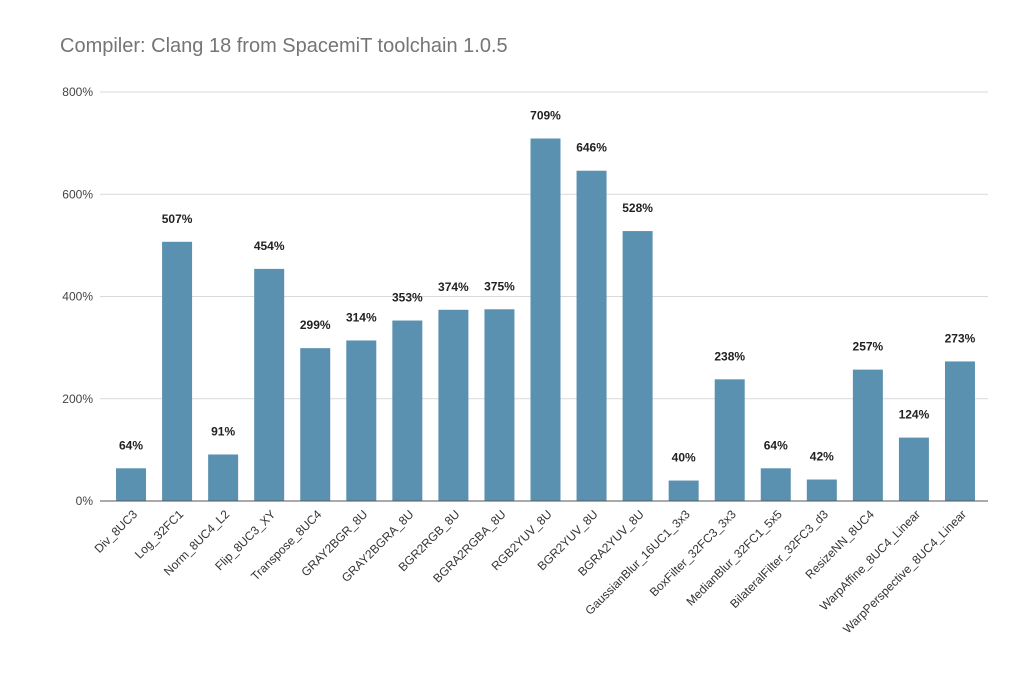 This screenshot has width=1024, height=674. What do you see at coordinates (684, 458) in the screenshot?
I see `data-label: 40%` at bounding box center [684, 458].